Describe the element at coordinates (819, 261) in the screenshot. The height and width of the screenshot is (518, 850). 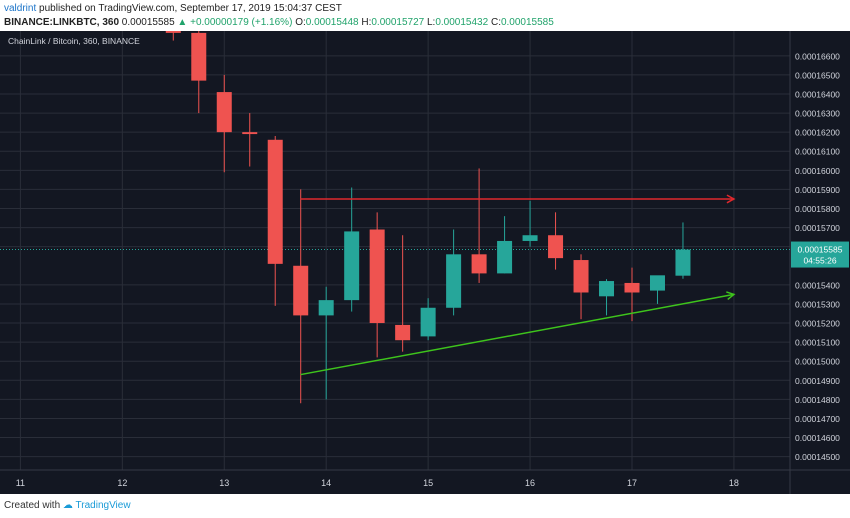
I see `countdown-label: 04:55:26` at that location.